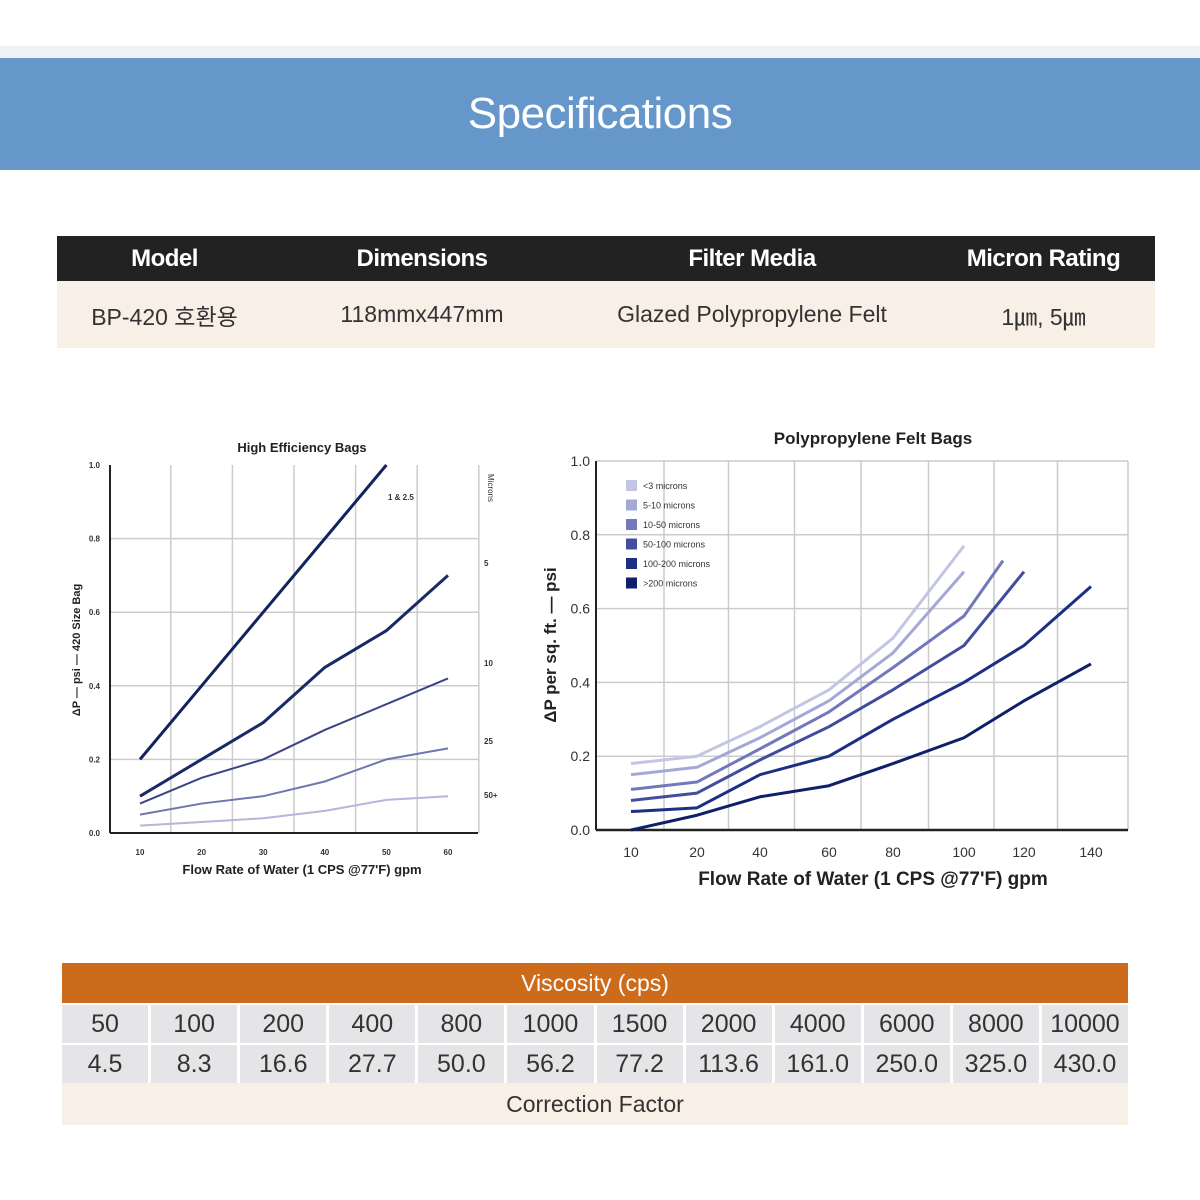 This screenshot has width=1200, height=1200. What do you see at coordinates (550, 1064) in the screenshot?
I see `correction-factor-cell: 56.2` at bounding box center [550, 1064].